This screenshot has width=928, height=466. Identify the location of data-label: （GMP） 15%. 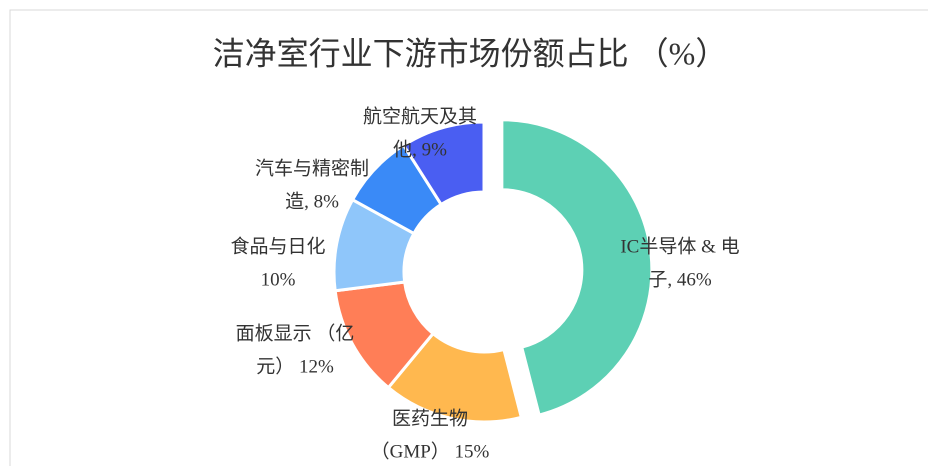
(430, 451).